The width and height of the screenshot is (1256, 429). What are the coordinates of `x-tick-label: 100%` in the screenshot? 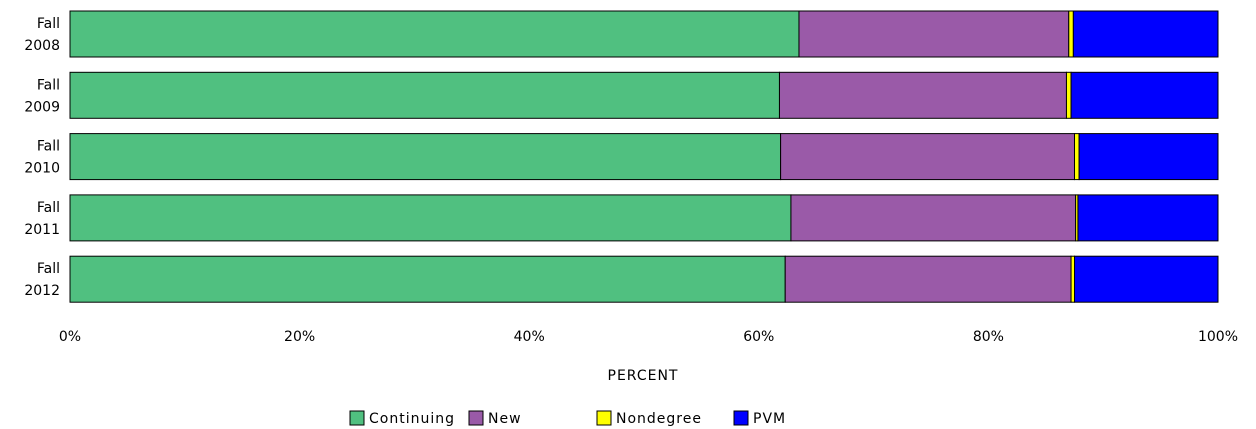 It's located at (1218, 337).